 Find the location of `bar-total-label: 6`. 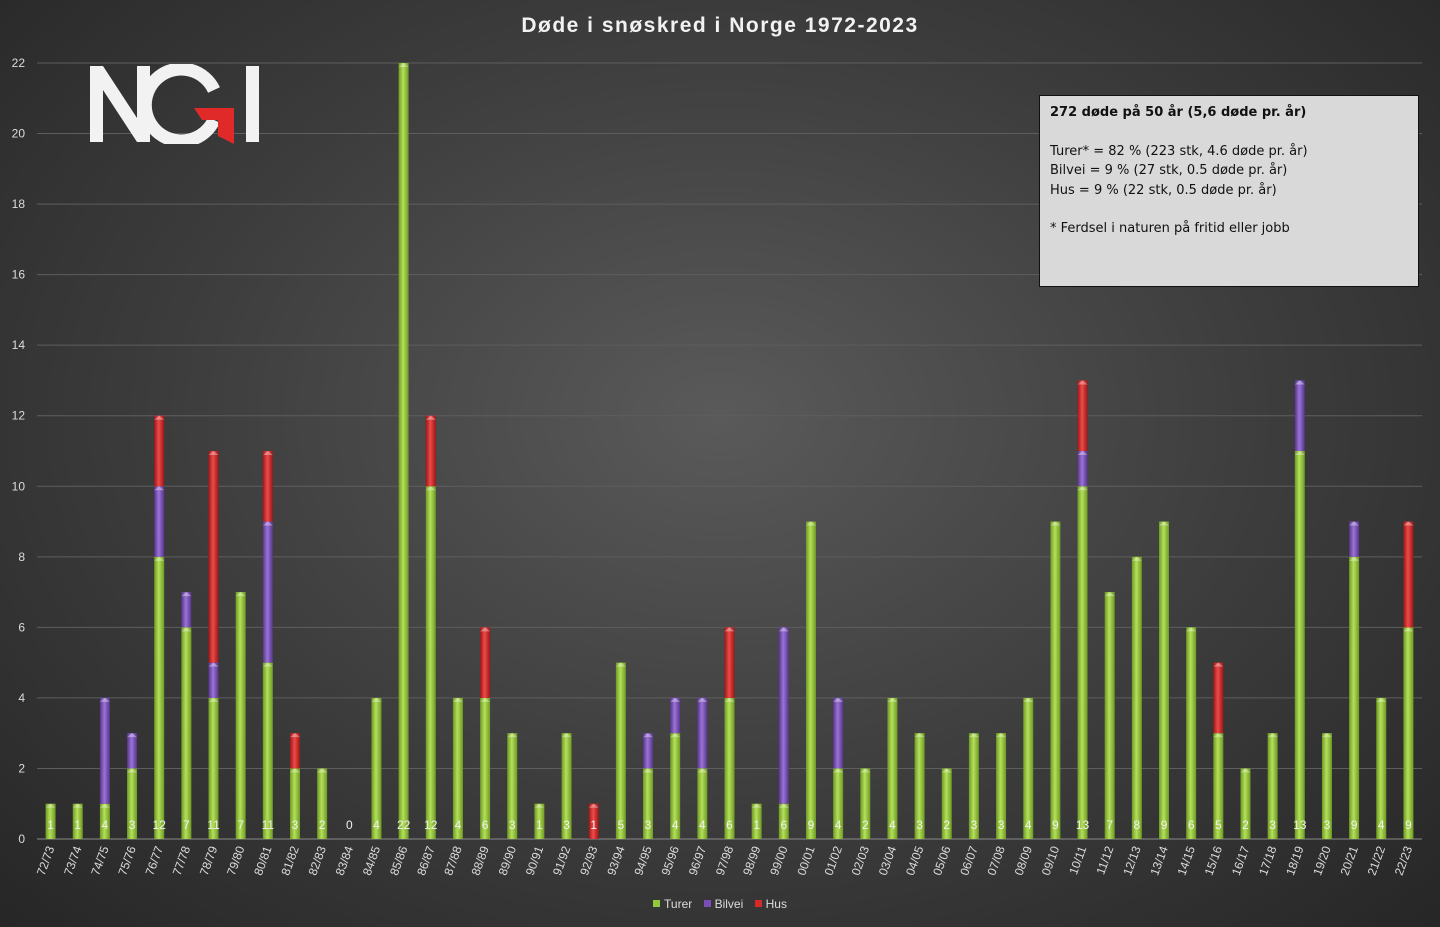

bar-total-label: 6 is located at coordinates (1191, 825).